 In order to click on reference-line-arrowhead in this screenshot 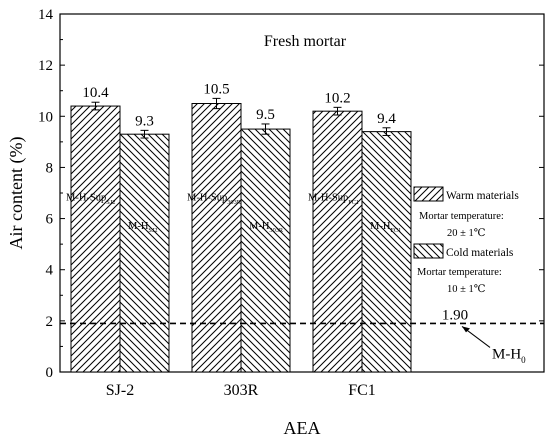, I will do `click(466, 329)`.